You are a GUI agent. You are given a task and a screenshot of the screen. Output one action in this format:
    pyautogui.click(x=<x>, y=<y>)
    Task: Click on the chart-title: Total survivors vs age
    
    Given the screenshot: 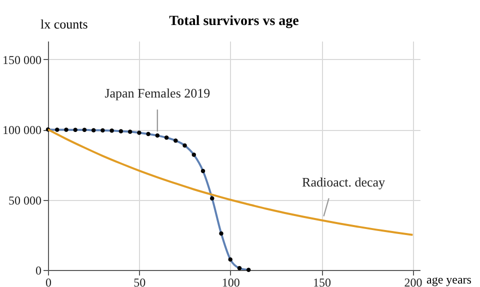 What is the action you would take?
    pyautogui.click(x=234, y=21)
    